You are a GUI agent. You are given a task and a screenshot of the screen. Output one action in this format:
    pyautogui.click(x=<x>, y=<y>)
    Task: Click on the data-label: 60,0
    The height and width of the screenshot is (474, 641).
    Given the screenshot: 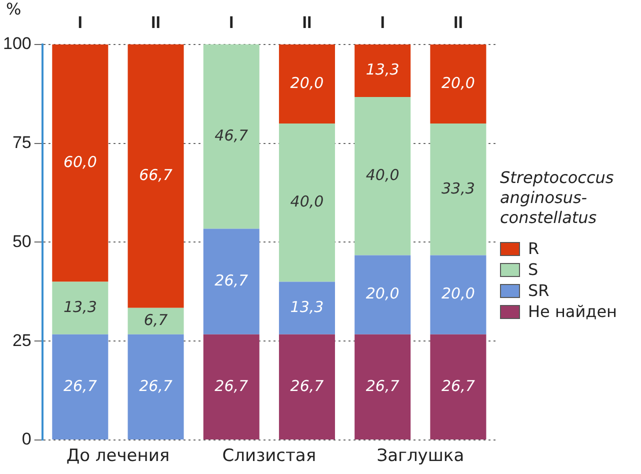 What is the action you would take?
    pyautogui.click(x=80, y=161)
    